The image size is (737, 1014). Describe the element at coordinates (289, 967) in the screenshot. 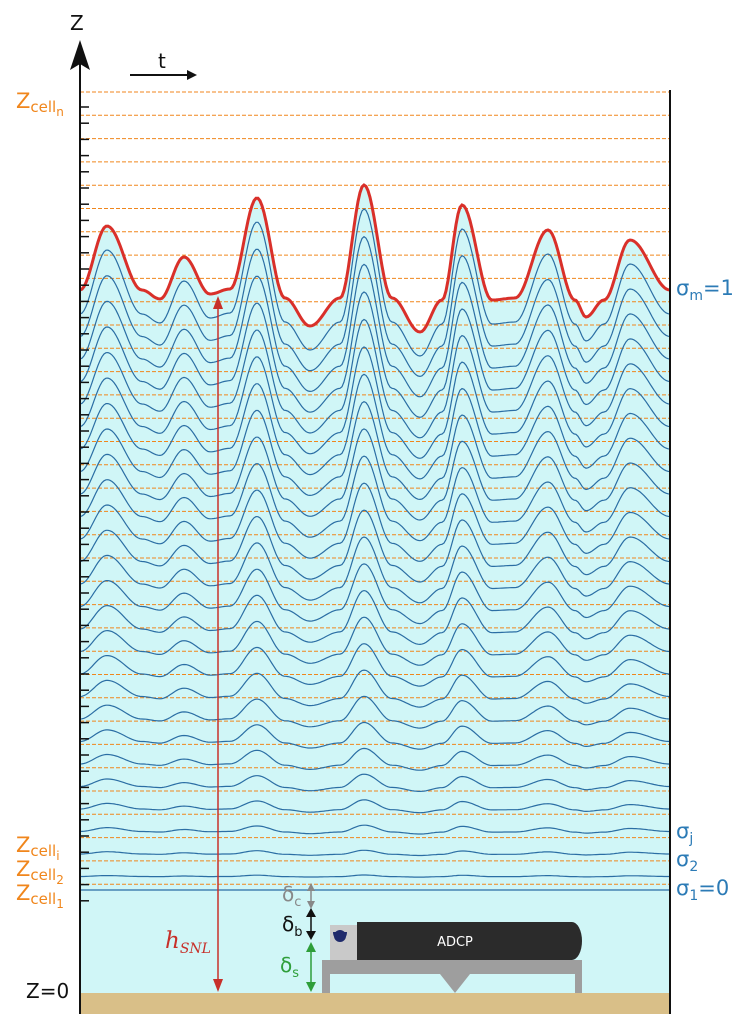

I see `delta-s-label: δs` at that location.